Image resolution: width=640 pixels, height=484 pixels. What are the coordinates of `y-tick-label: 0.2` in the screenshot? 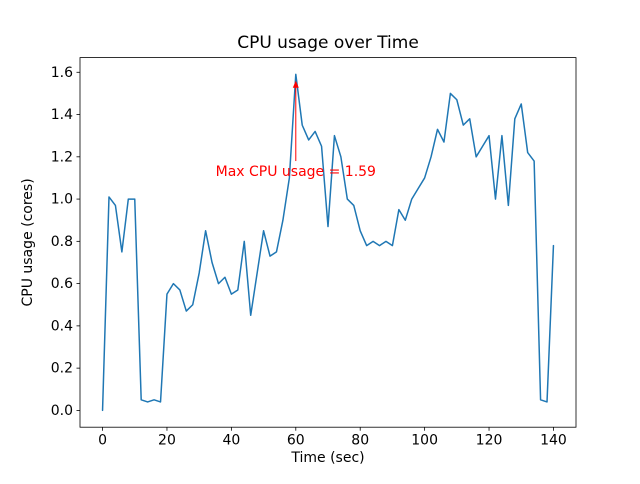 It's located at (62, 369).